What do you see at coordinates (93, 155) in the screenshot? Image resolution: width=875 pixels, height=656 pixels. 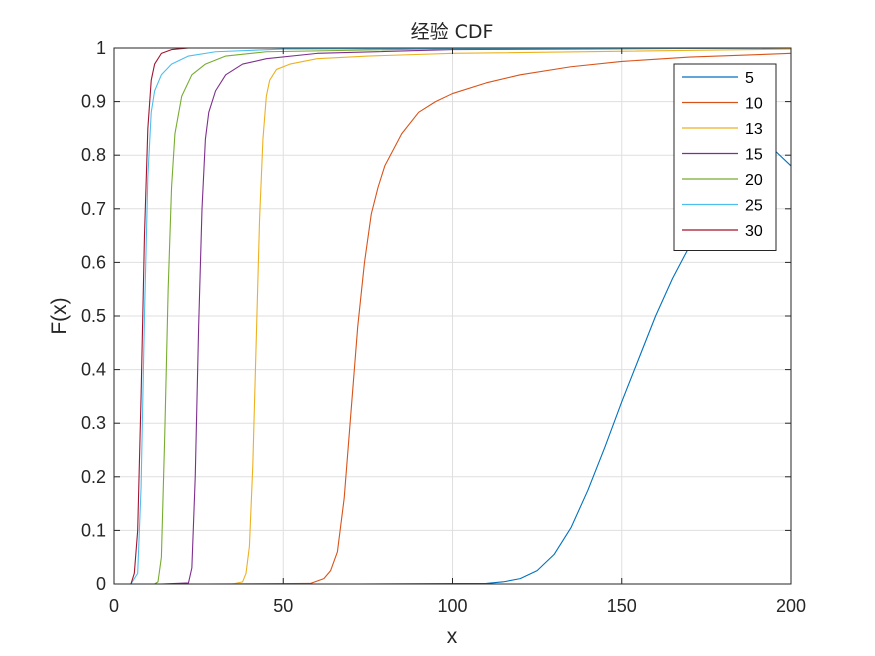 I see `y-tick-label: 0.8` at bounding box center [93, 155].